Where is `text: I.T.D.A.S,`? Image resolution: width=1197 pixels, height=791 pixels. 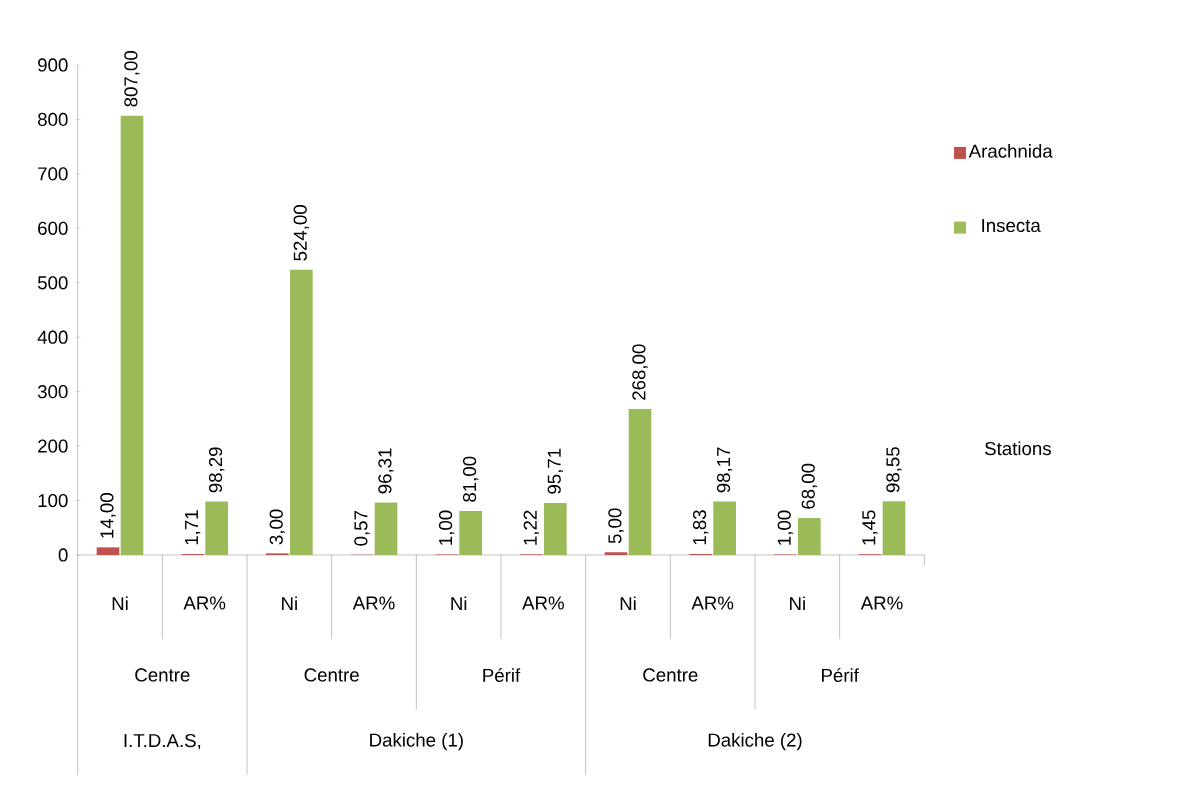
text: I.T.D.A.S, is located at coordinates (162, 741).